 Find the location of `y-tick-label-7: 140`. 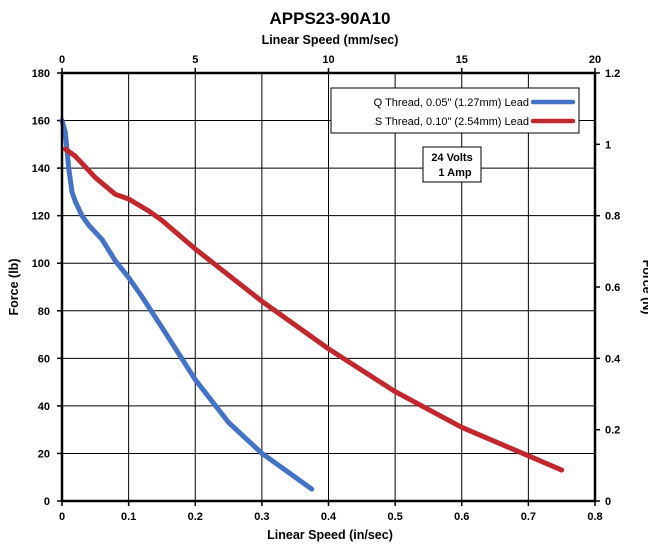

y-tick-label-7: 140 is located at coordinates (41, 169).